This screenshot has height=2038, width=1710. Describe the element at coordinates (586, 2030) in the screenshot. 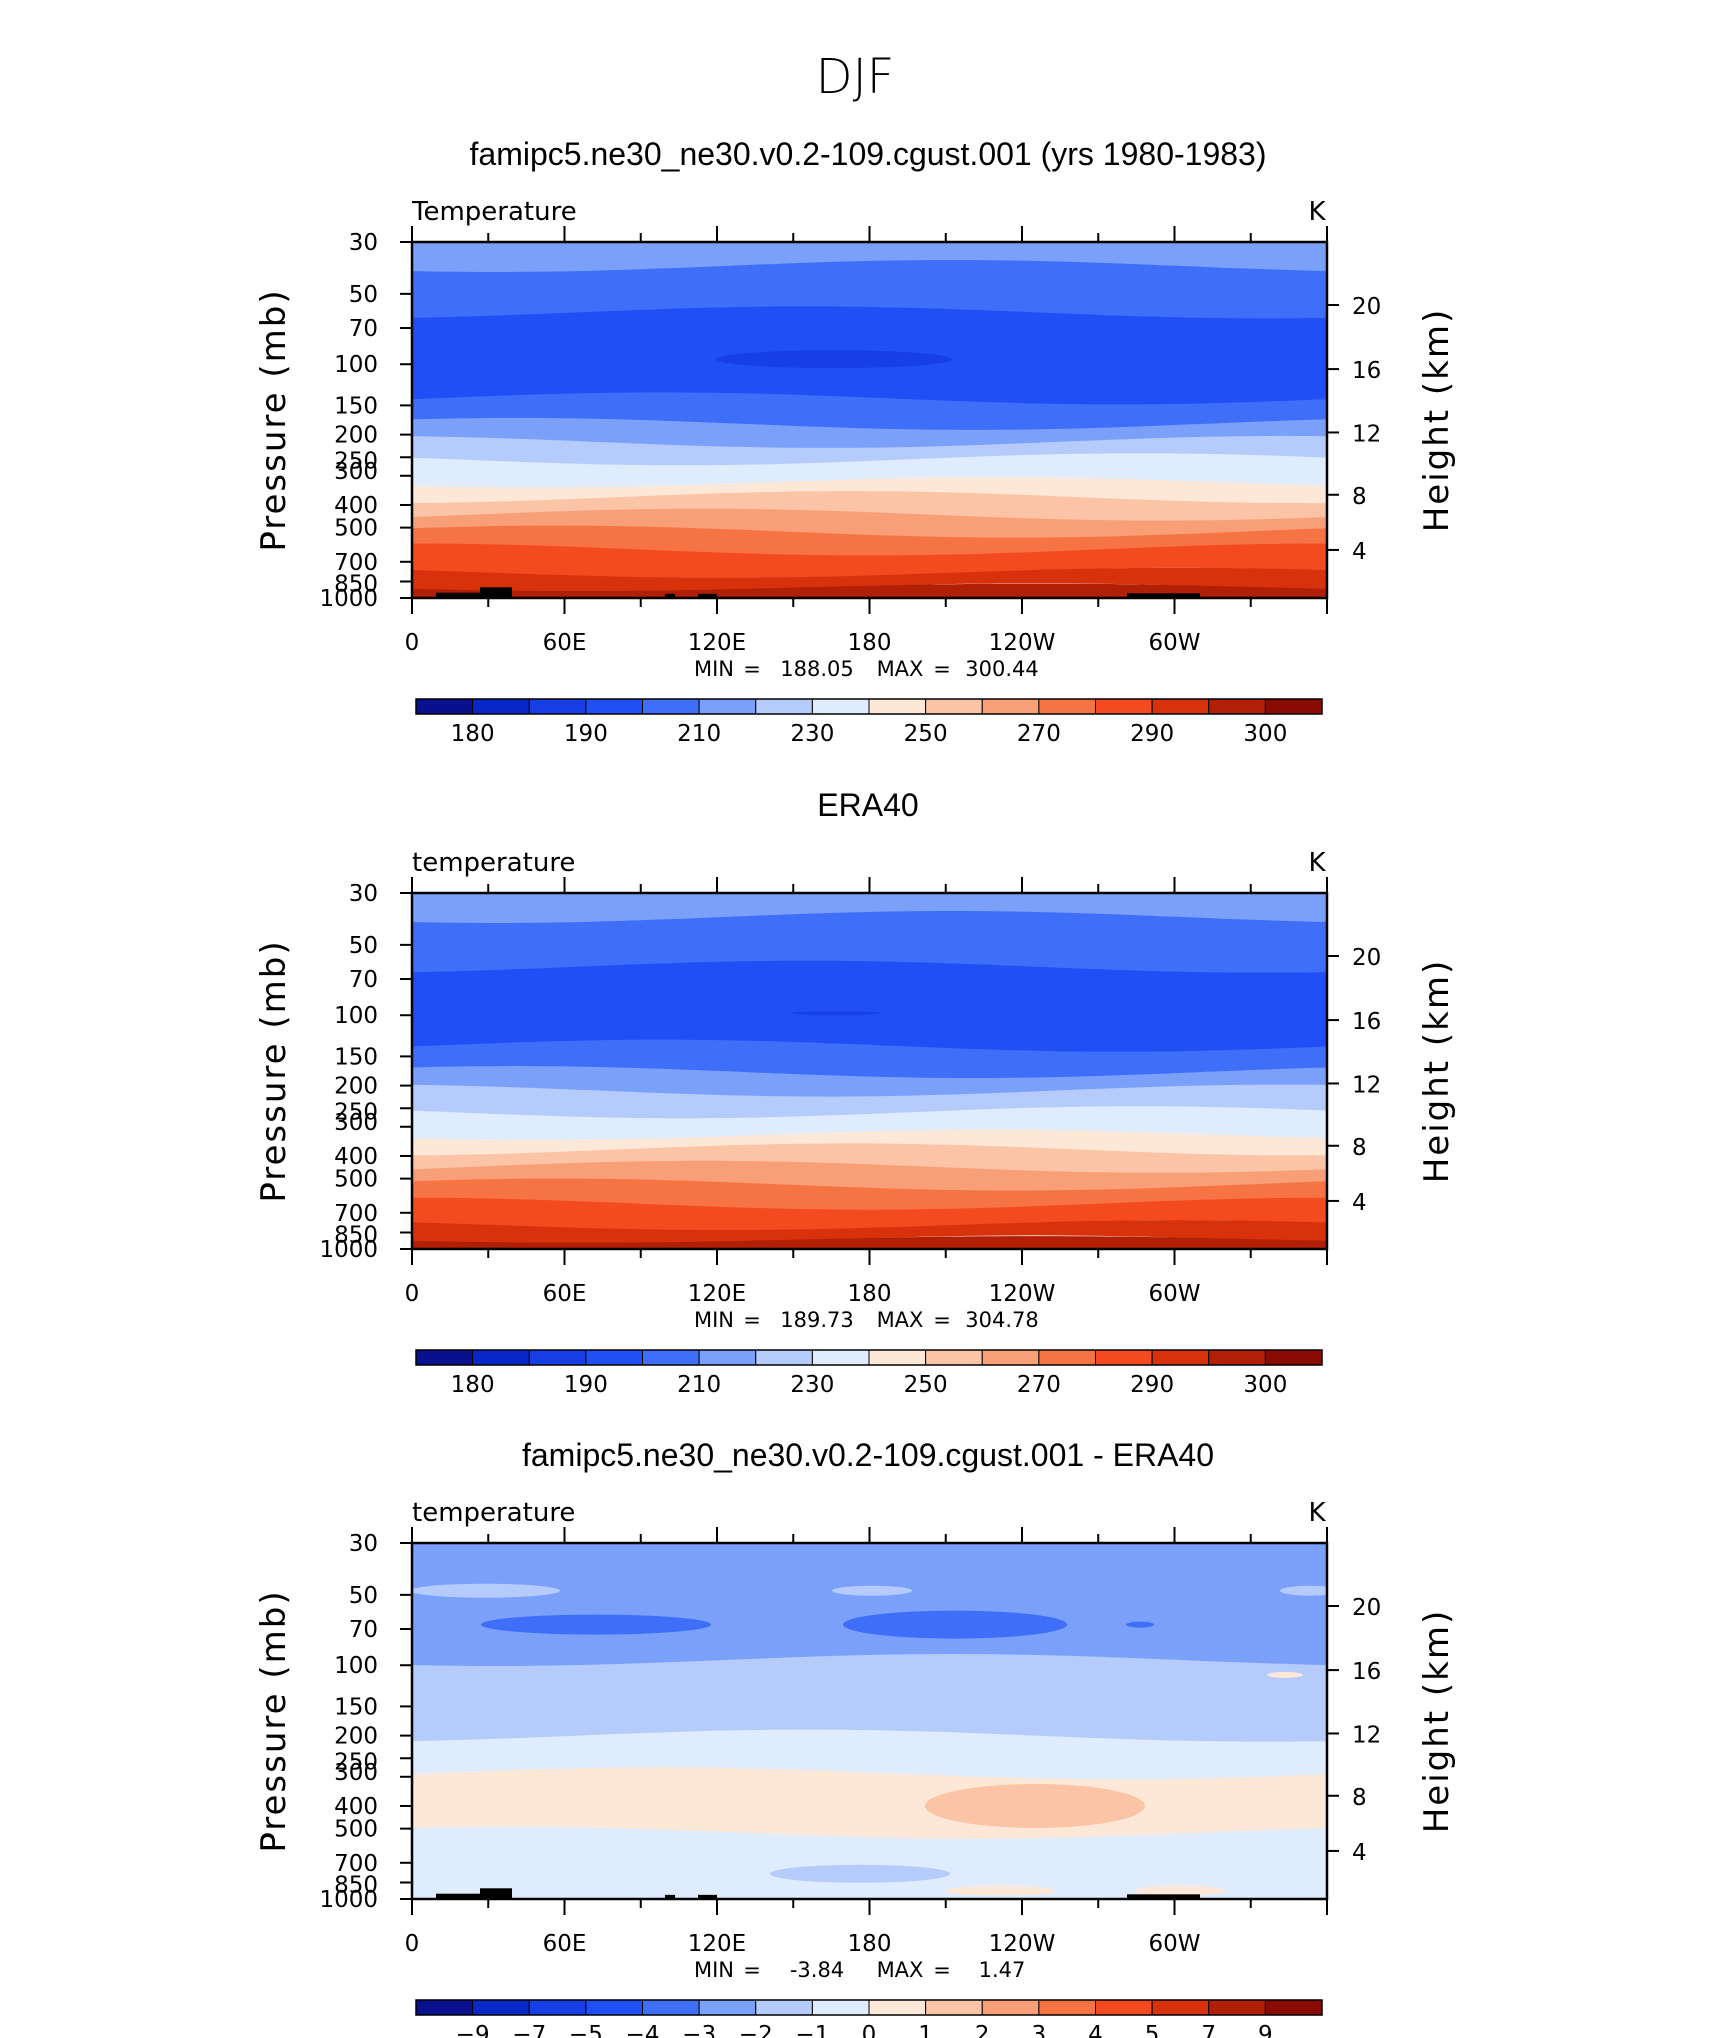

I see `colorbar-label: −5` at that location.